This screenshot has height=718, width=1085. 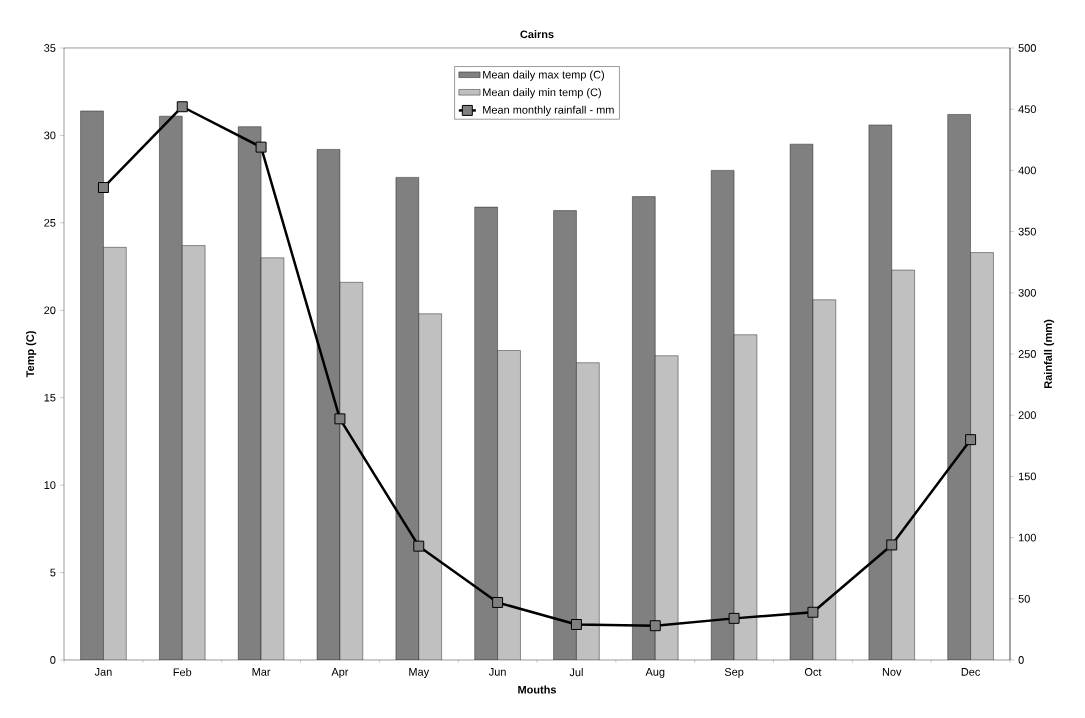 What do you see at coordinates (813, 672) in the screenshot?
I see `x-tick-label: Oct` at bounding box center [813, 672].